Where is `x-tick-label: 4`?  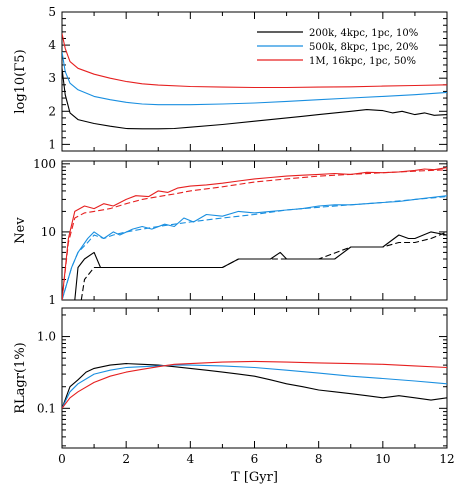
x-tick-label: 4 is located at coordinates (191, 459).